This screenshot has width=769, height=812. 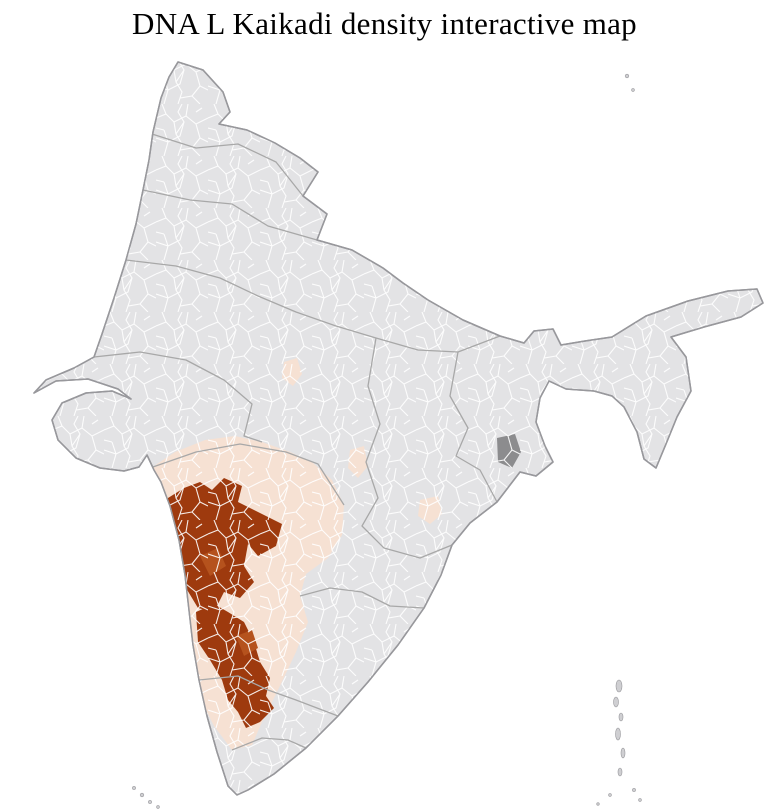 I want to click on andaman-islands, so click(x=619, y=439).